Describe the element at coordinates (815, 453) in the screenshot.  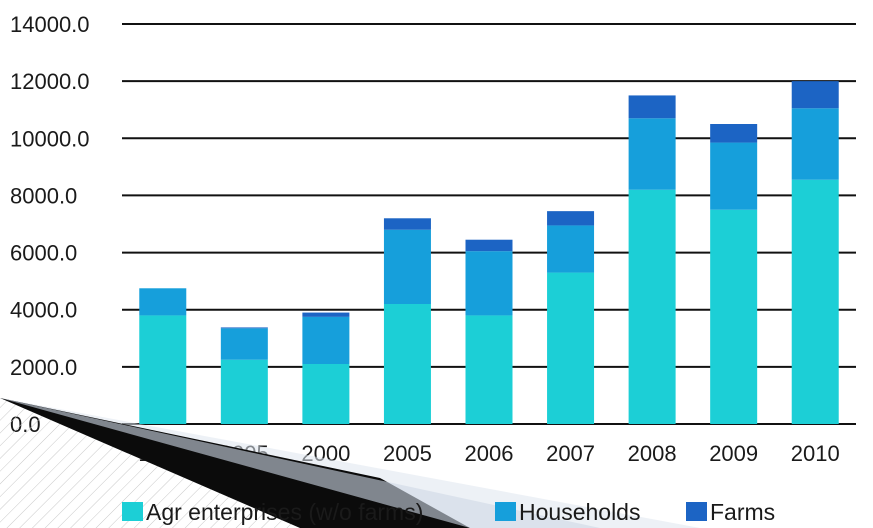
I see `x-tick-label: 2010` at that location.